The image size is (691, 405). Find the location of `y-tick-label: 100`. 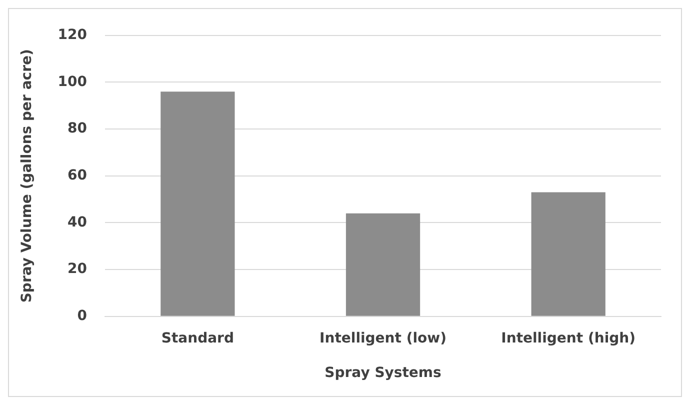

y-tick-label: 100 is located at coordinates (73, 82).